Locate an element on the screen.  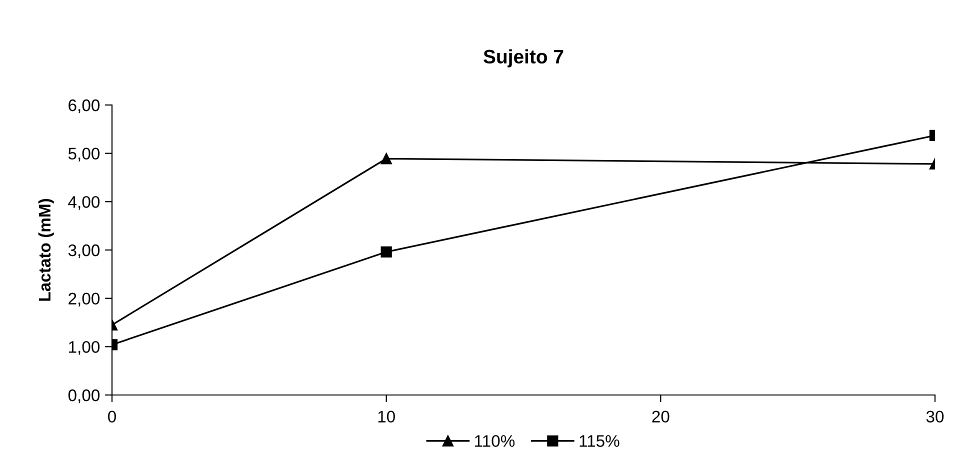
x-tick-label: 20 is located at coordinates (661, 416).